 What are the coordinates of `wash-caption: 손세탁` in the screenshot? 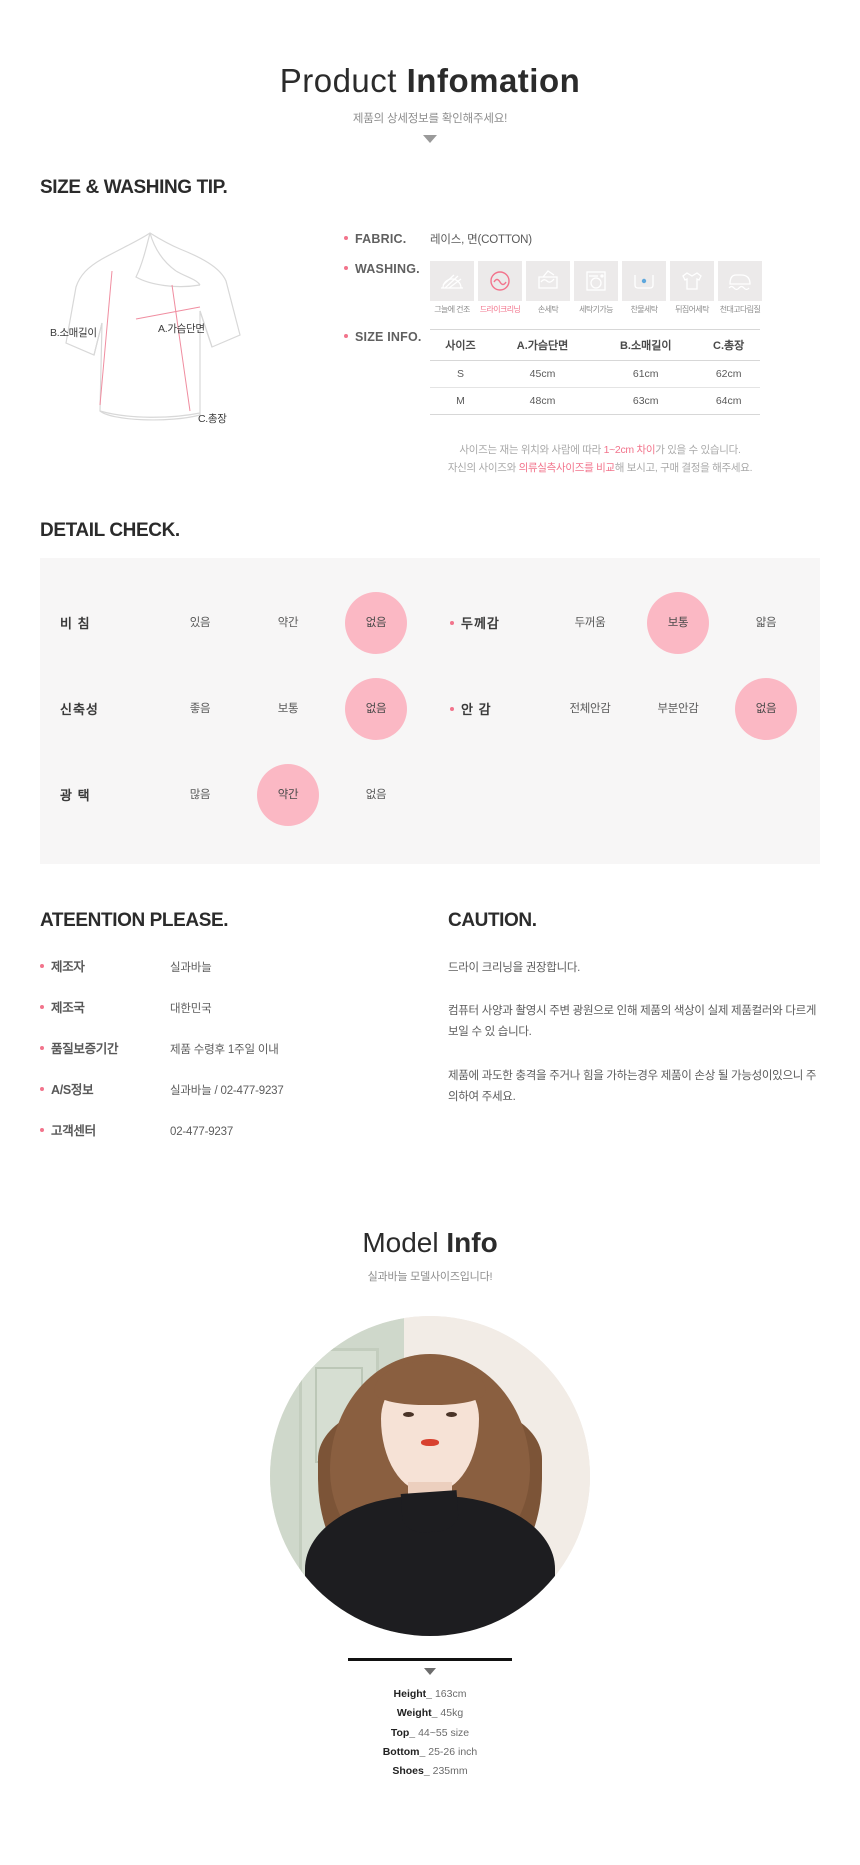 It's located at (548, 309).